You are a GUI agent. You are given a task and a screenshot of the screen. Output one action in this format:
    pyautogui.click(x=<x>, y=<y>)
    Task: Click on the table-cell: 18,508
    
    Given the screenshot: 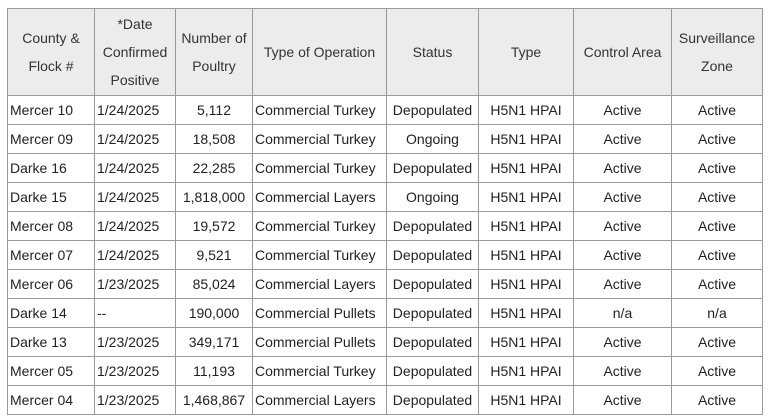 What is the action you would take?
    pyautogui.click(x=214, y=139)
    